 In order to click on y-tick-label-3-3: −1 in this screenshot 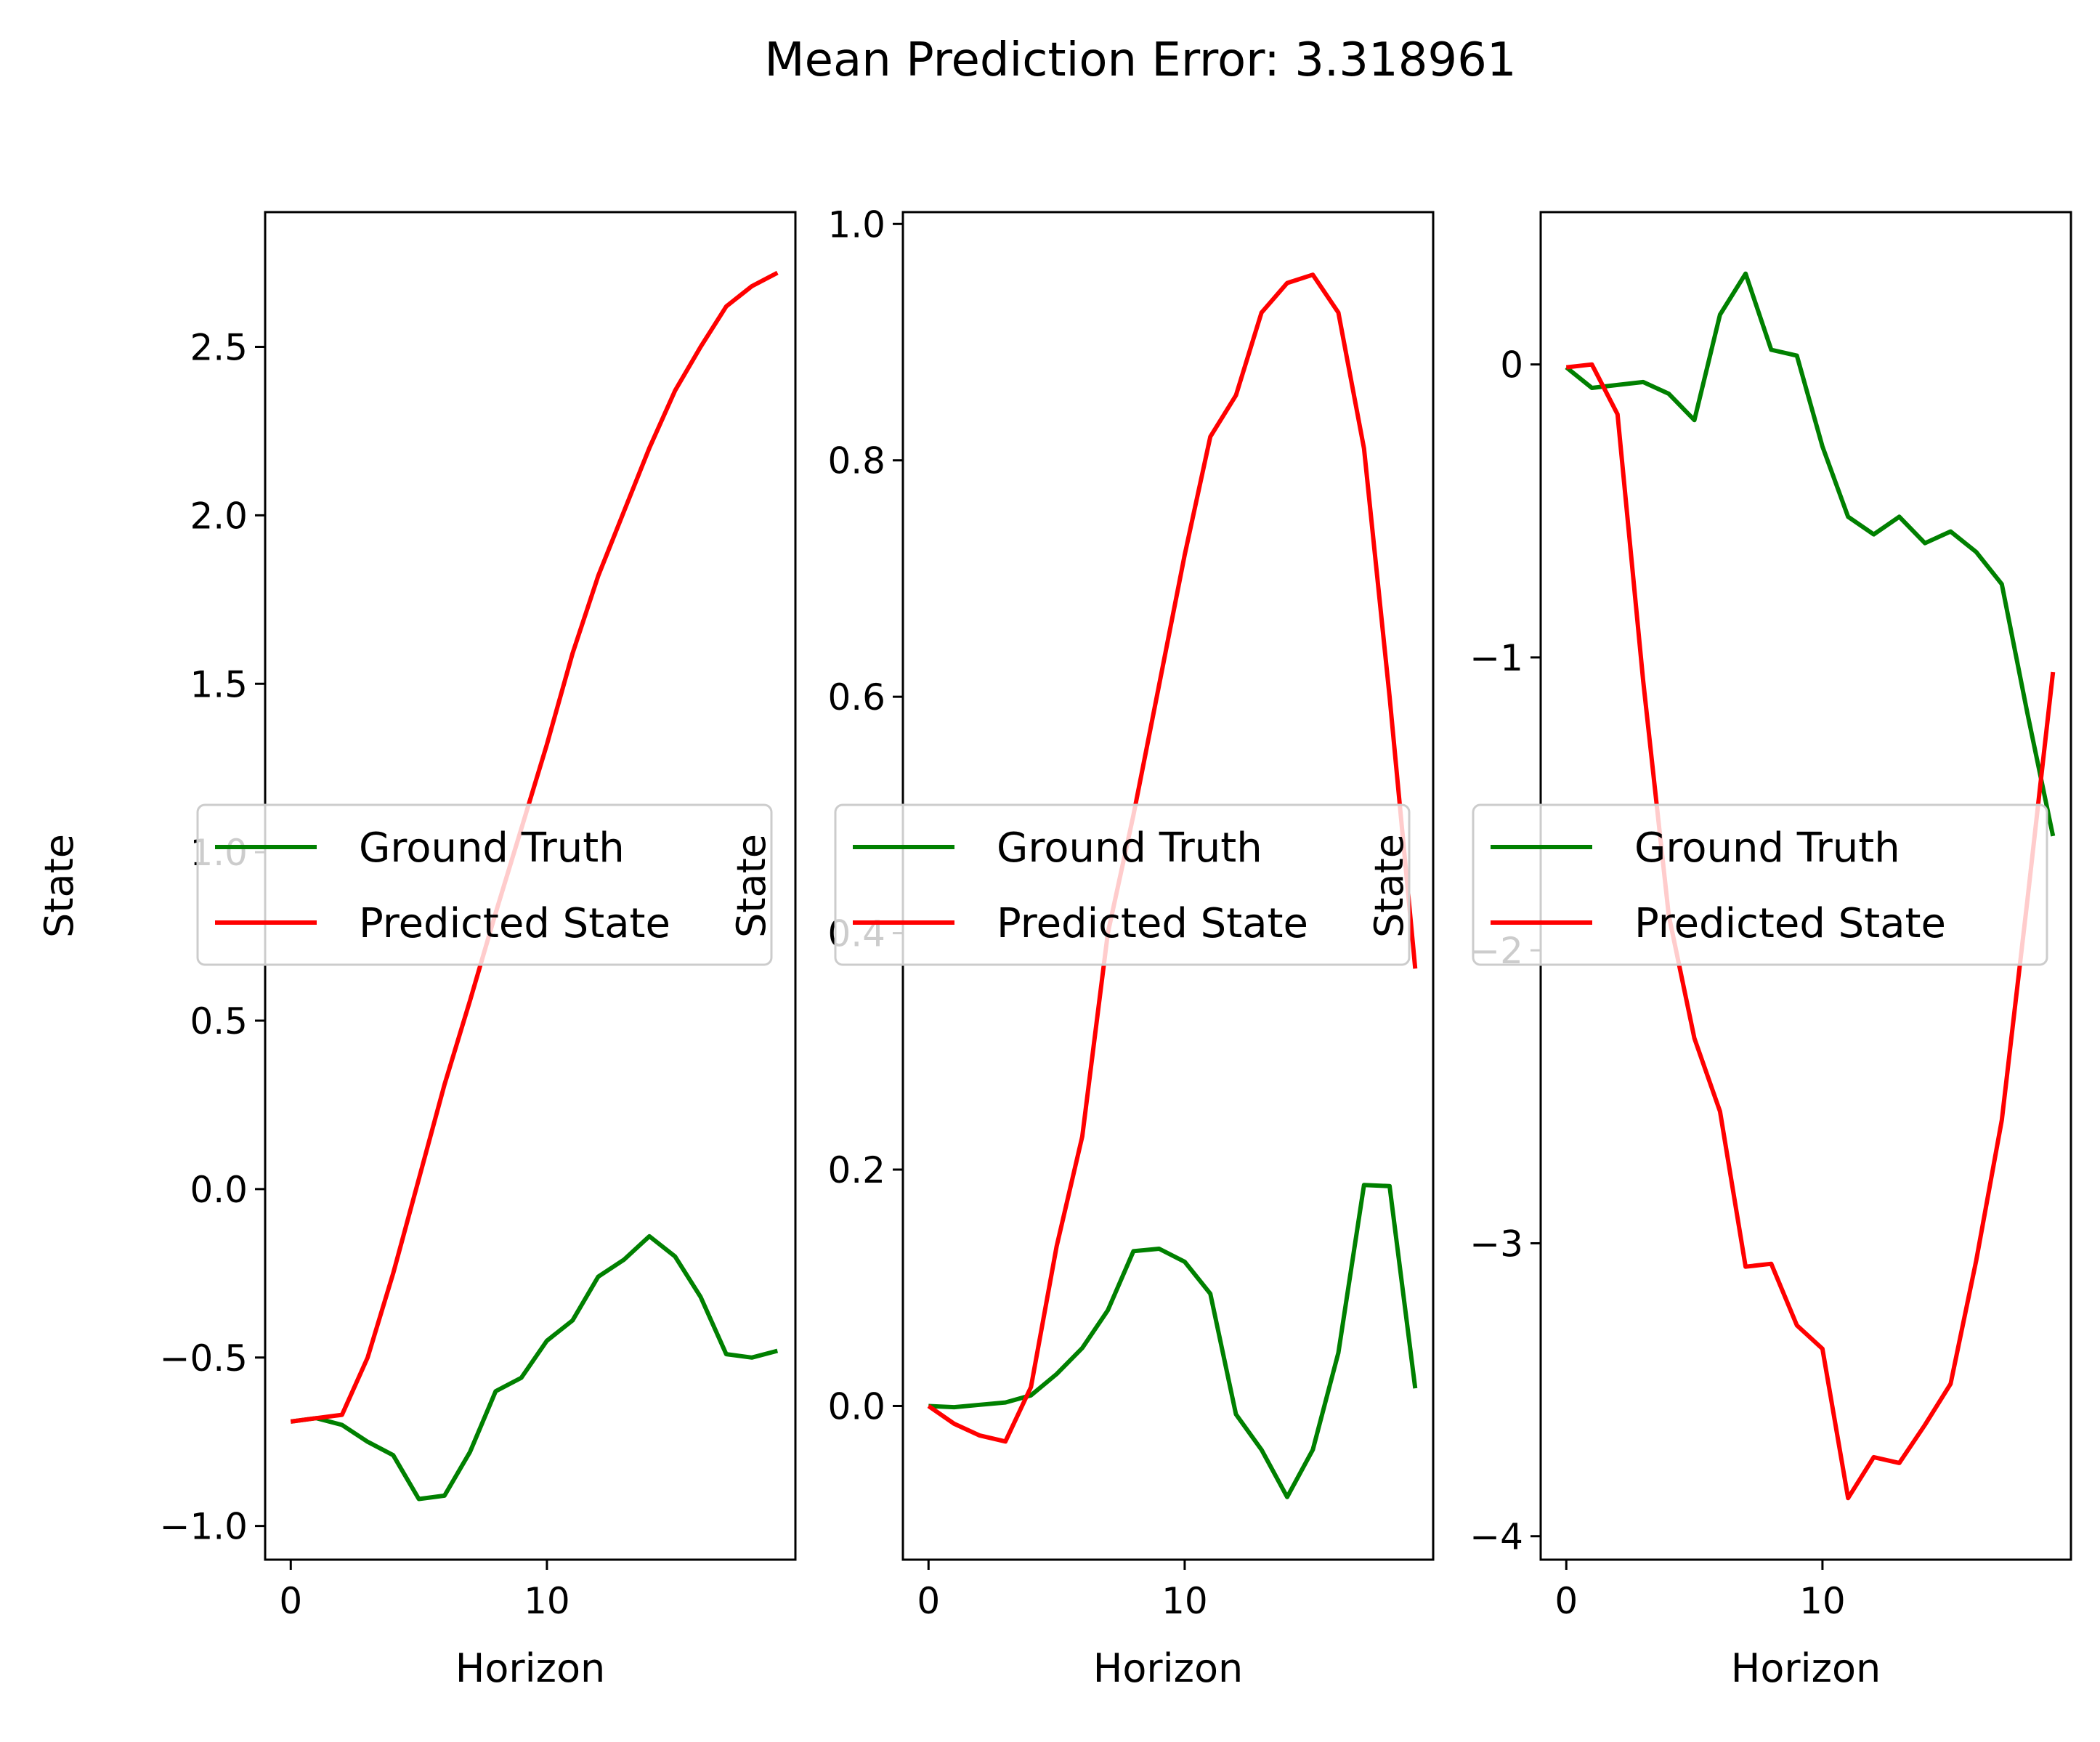, I will do `click(1496, 658)`.